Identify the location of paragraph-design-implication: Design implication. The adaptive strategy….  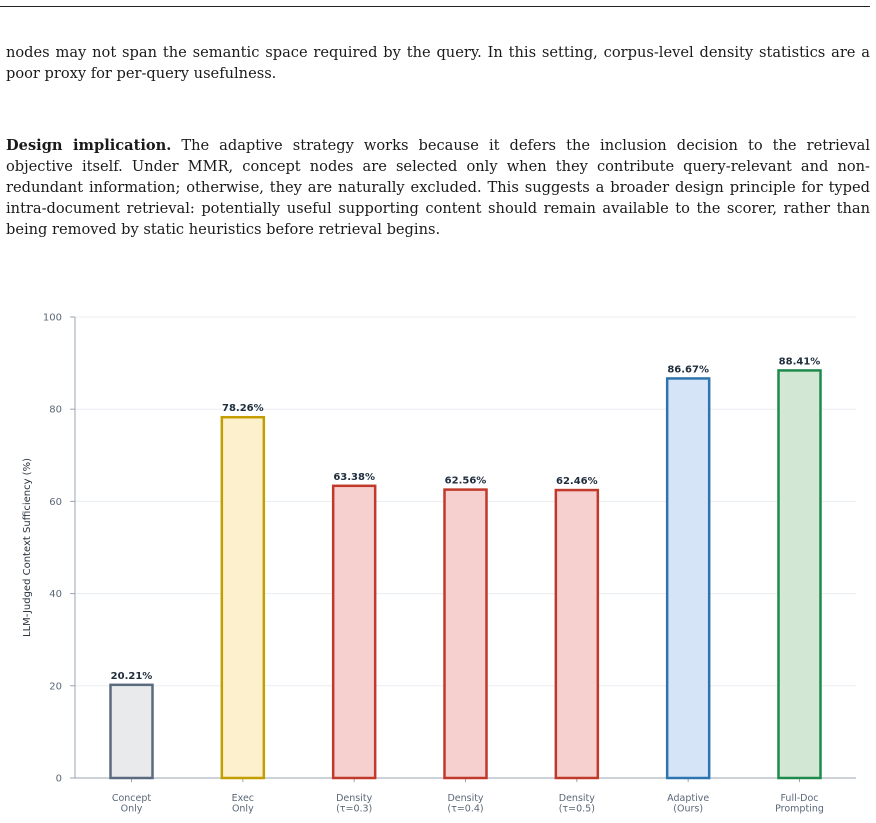
(438, 187).